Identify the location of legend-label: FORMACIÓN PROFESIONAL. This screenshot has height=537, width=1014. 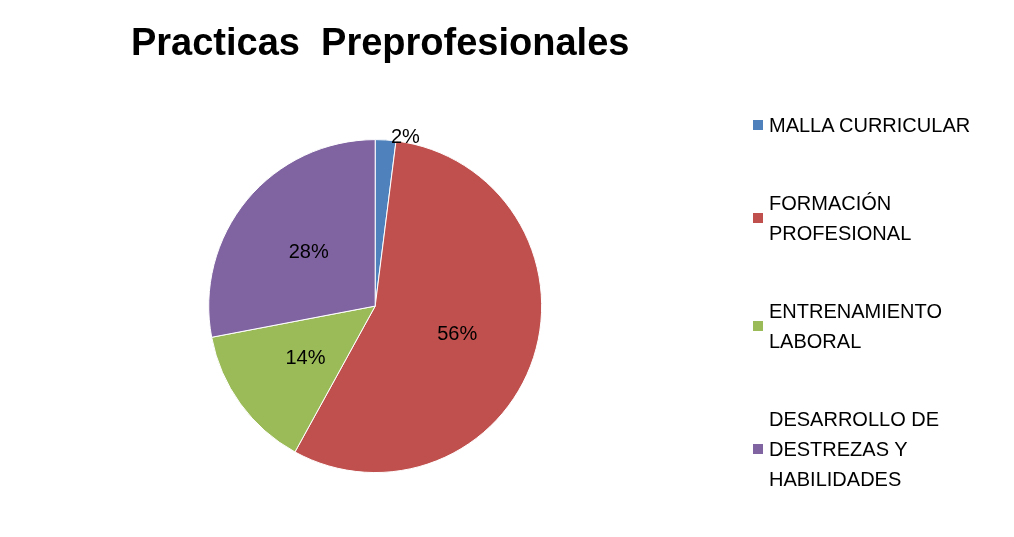
(840, 218).